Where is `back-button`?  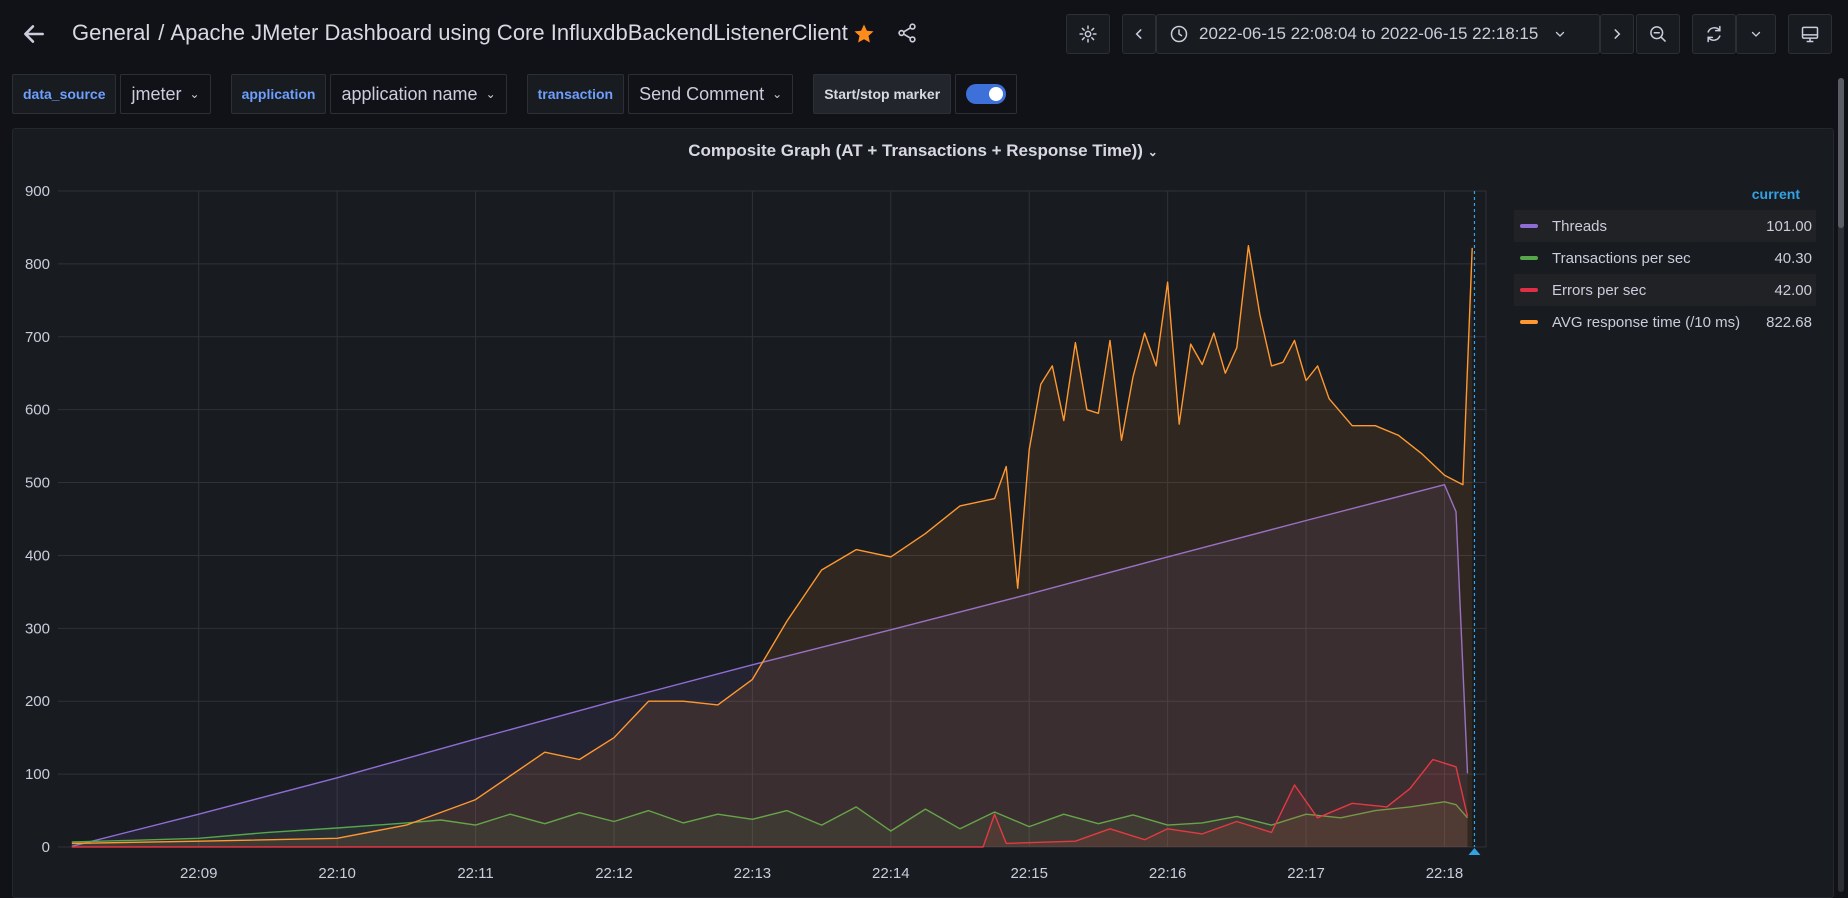 back-button is located at coordinates (34, 34).